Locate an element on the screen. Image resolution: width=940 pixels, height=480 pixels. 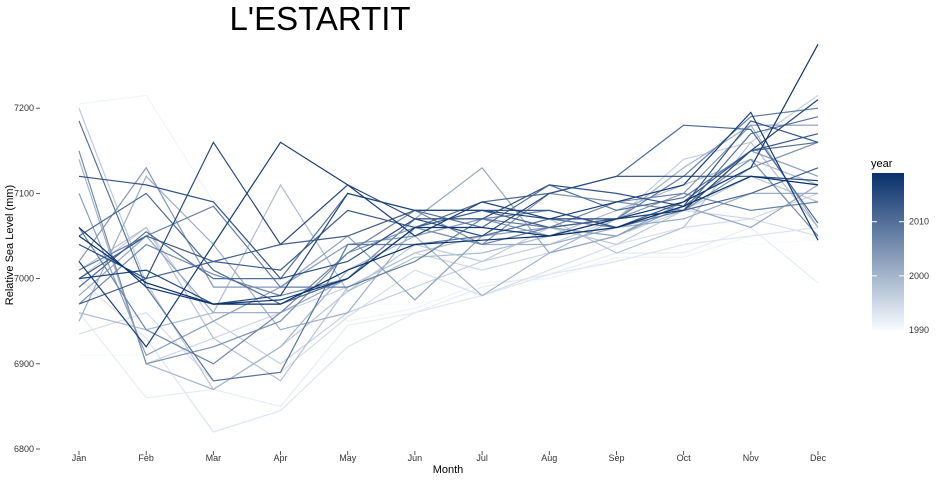
legend-tick-label: 2000 is located at coordinates (919, 276).